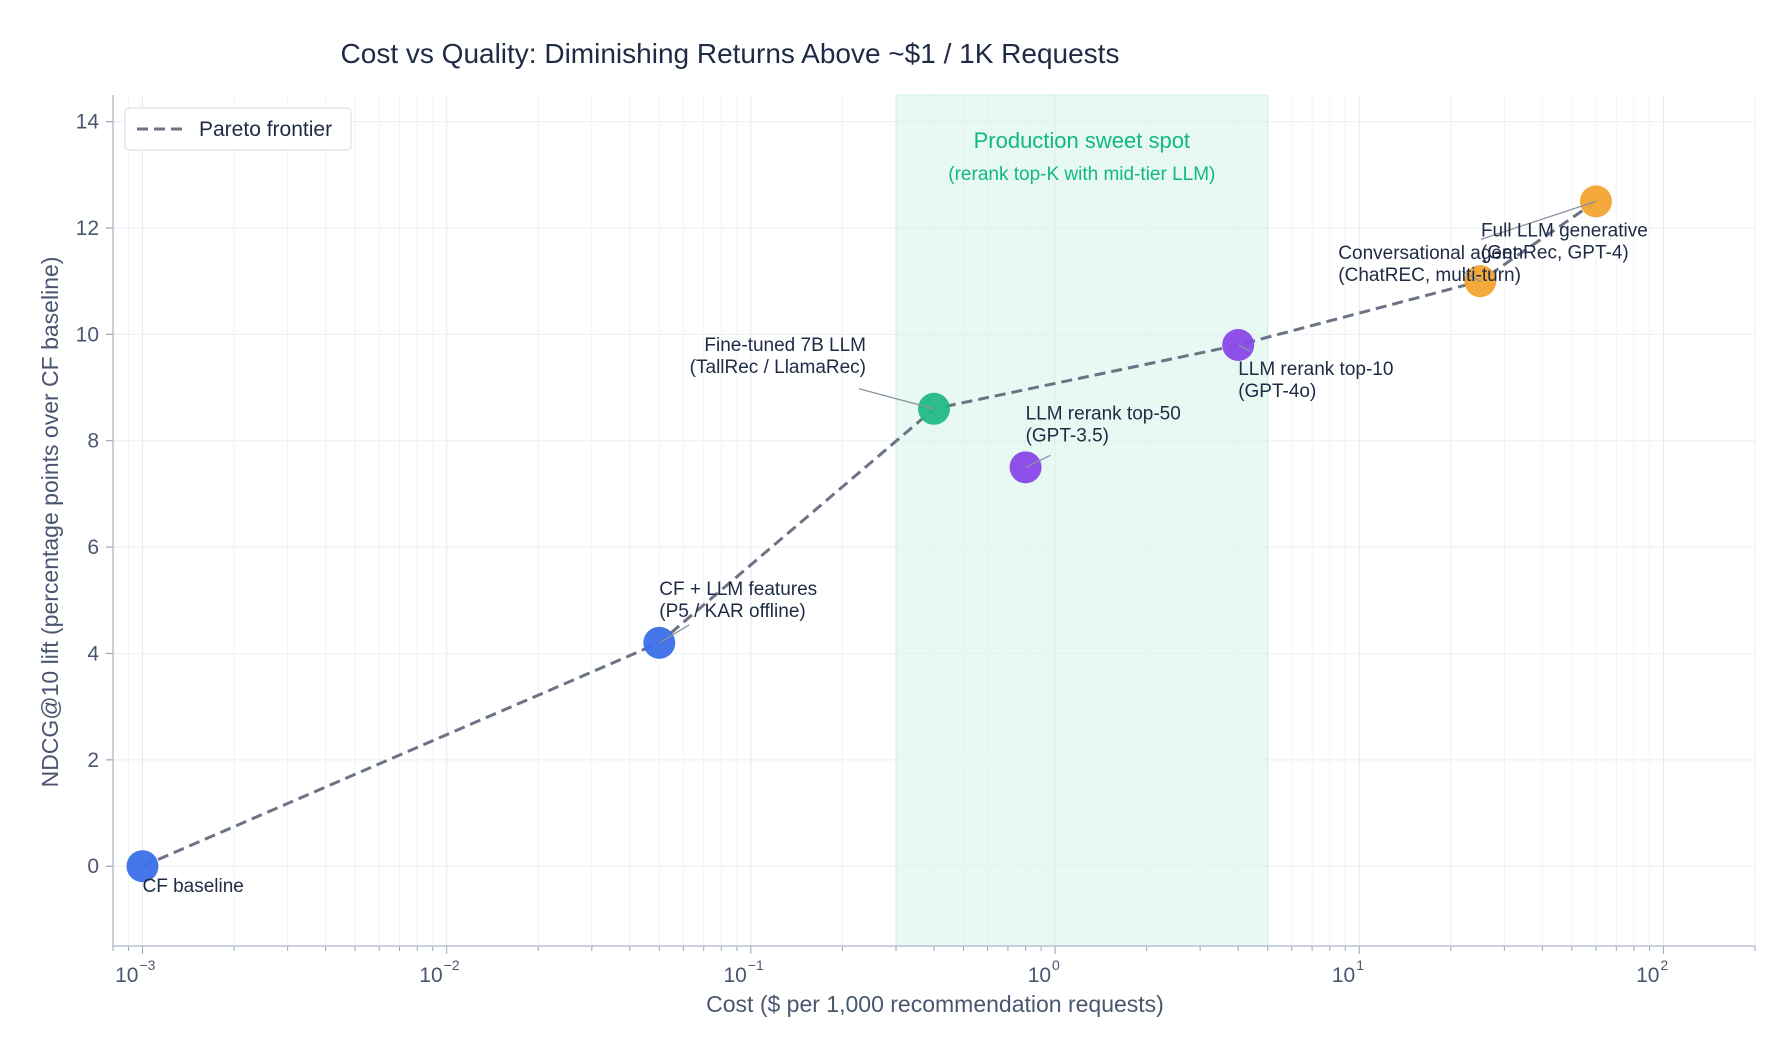  What do you see at coordinates (1360, 965) in the screenshot?
I see `x-tick-exponent: 1` at bounding box center [1360, 965].